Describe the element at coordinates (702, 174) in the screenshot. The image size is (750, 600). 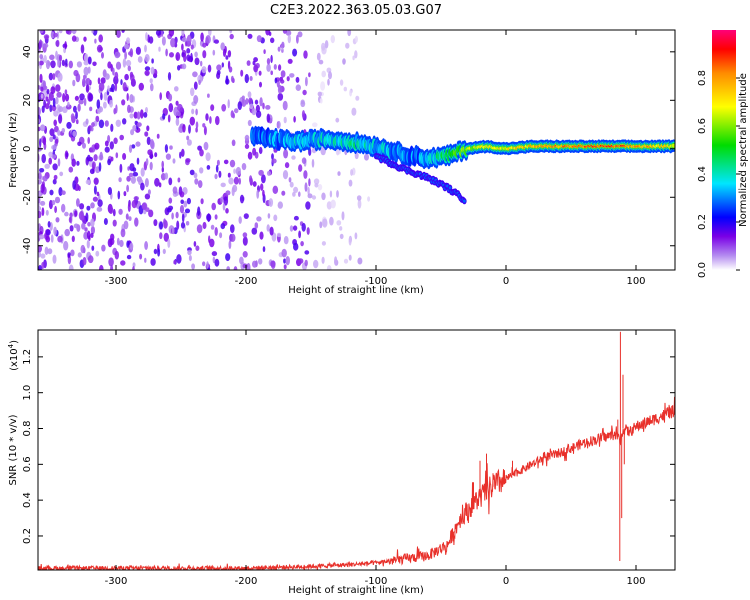
I see `colorbar-tick-label: 0.4` at that location.